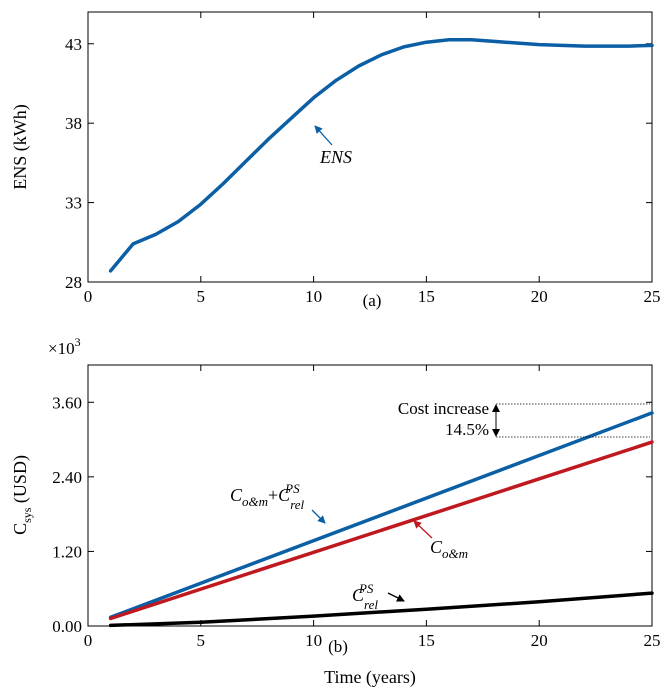 This screenshot has height=692, width=665. Describe the element at coordinates (652, 640) in the screenshot. I see `panel-b-xtick-label: 25` at that location.